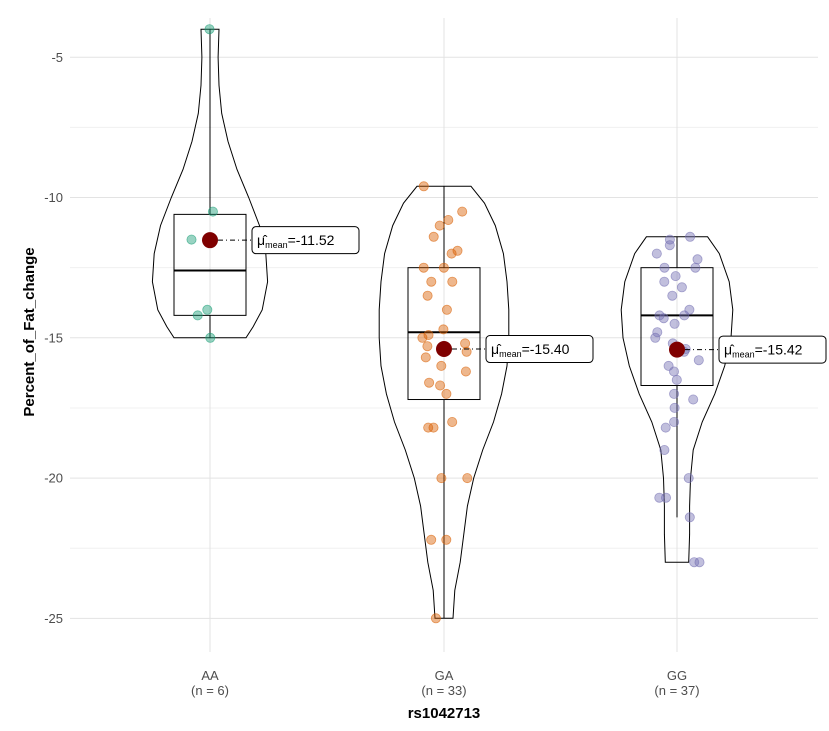 Image resolution: width=829 pixels, height=731 pixels. I want to click on y-tick-label: -25, so click(53, 618).